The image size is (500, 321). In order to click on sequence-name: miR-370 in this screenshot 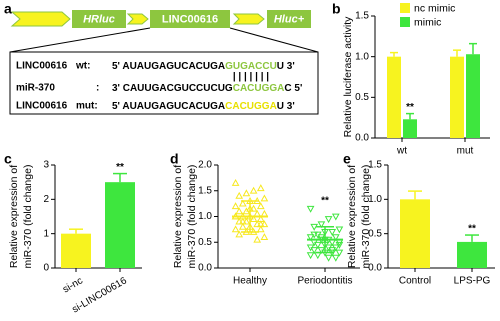, I will do `click(35, 88)`.